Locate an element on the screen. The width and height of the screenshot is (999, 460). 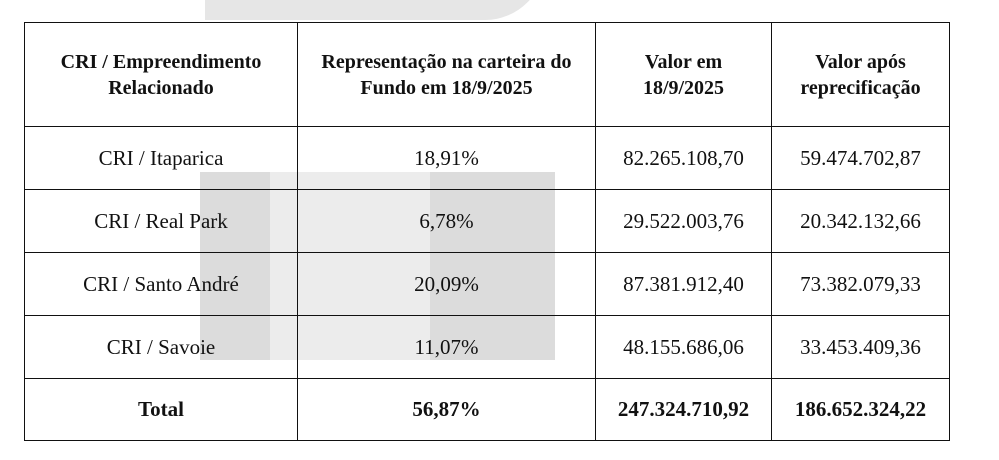
cell-valor-apos: 59.474.702,87 is located at coordinates (860, 158).